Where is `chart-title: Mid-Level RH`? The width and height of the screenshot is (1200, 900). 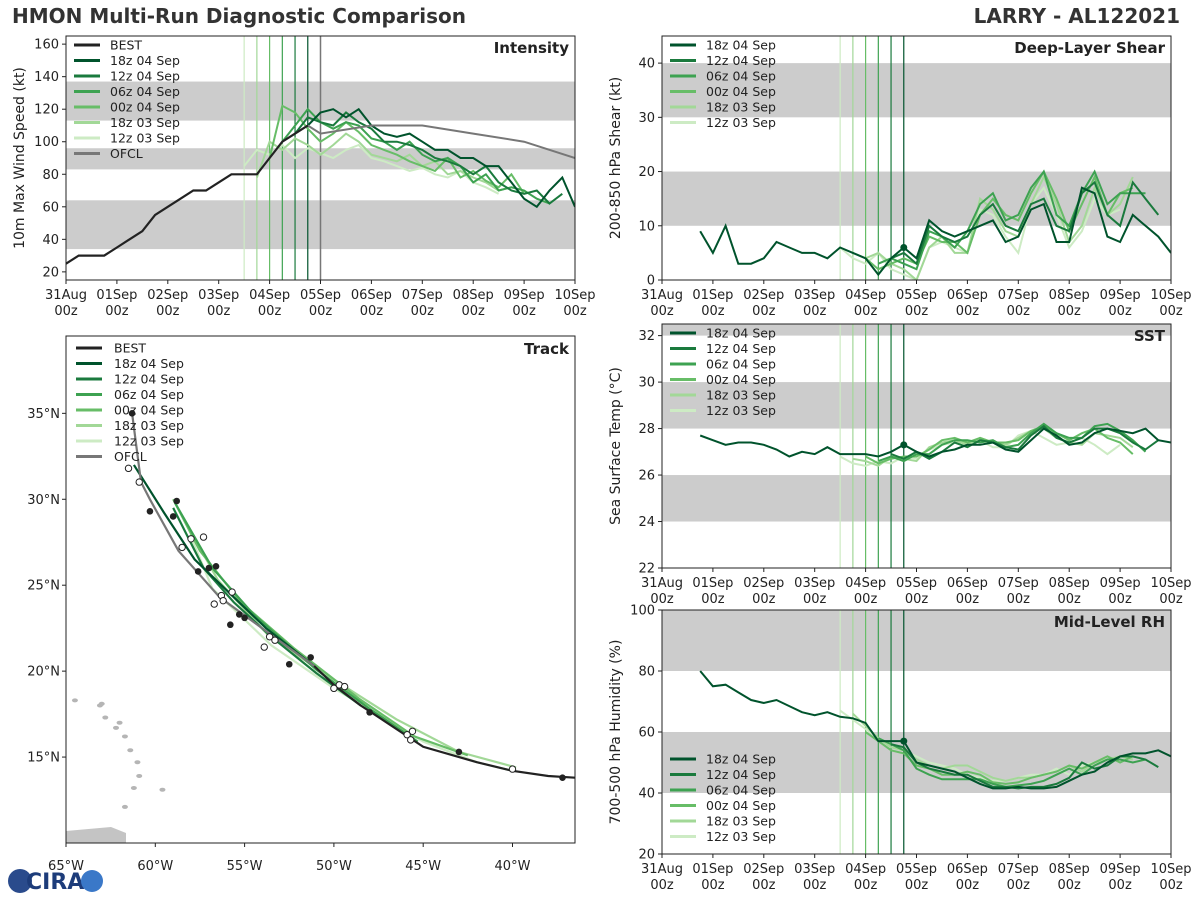
chart-title: Mid-Level RH is located at coordinates (1109, 622).